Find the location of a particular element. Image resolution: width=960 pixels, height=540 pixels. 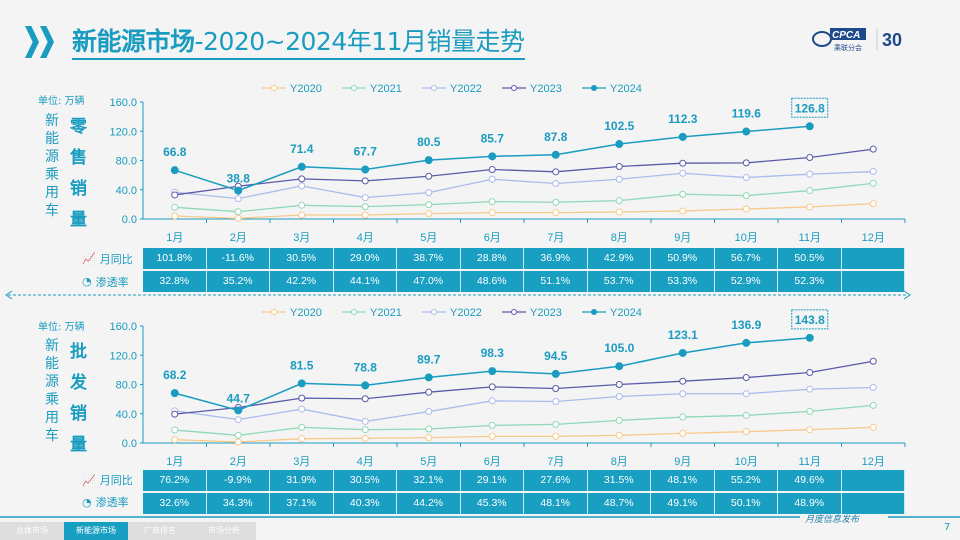

data-label: 102.5 is located at coordinates (619, 126).